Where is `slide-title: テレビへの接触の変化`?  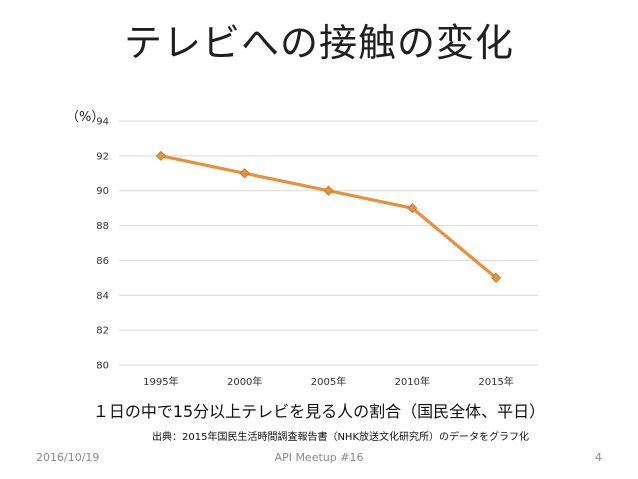 slide-title: テレビへの接触の変化 is located at coordinates (318, 43).